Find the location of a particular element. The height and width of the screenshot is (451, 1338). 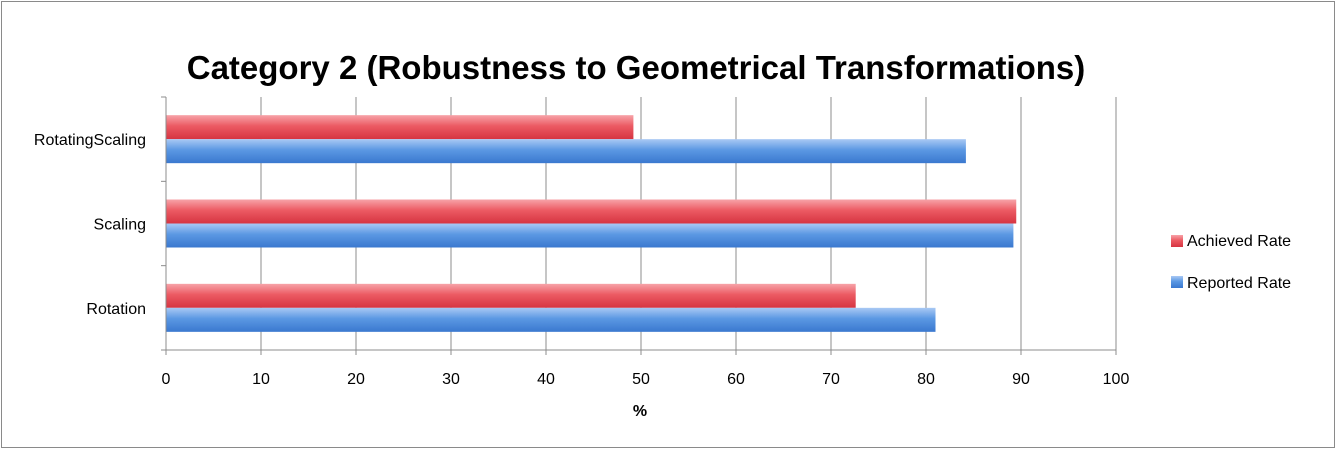

x-tick-label-50: 50 is located at coordinates (641, 379).